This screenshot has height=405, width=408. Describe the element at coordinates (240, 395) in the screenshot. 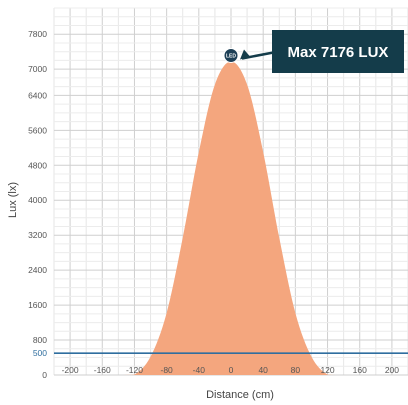

I see `x-axis-label: Distance (cm)` at that location.